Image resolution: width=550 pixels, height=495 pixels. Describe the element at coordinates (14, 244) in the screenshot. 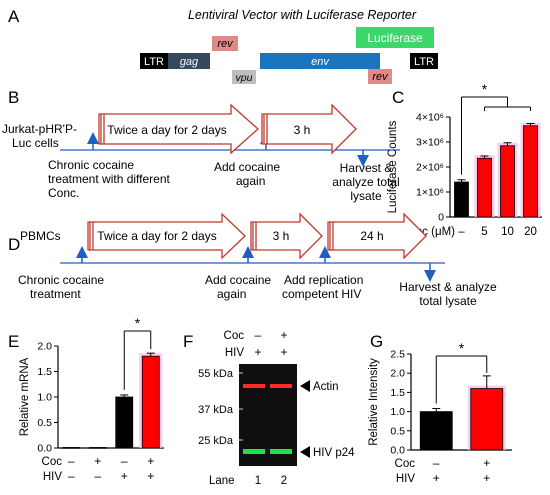

I see `panel-label-d: D` at that location.